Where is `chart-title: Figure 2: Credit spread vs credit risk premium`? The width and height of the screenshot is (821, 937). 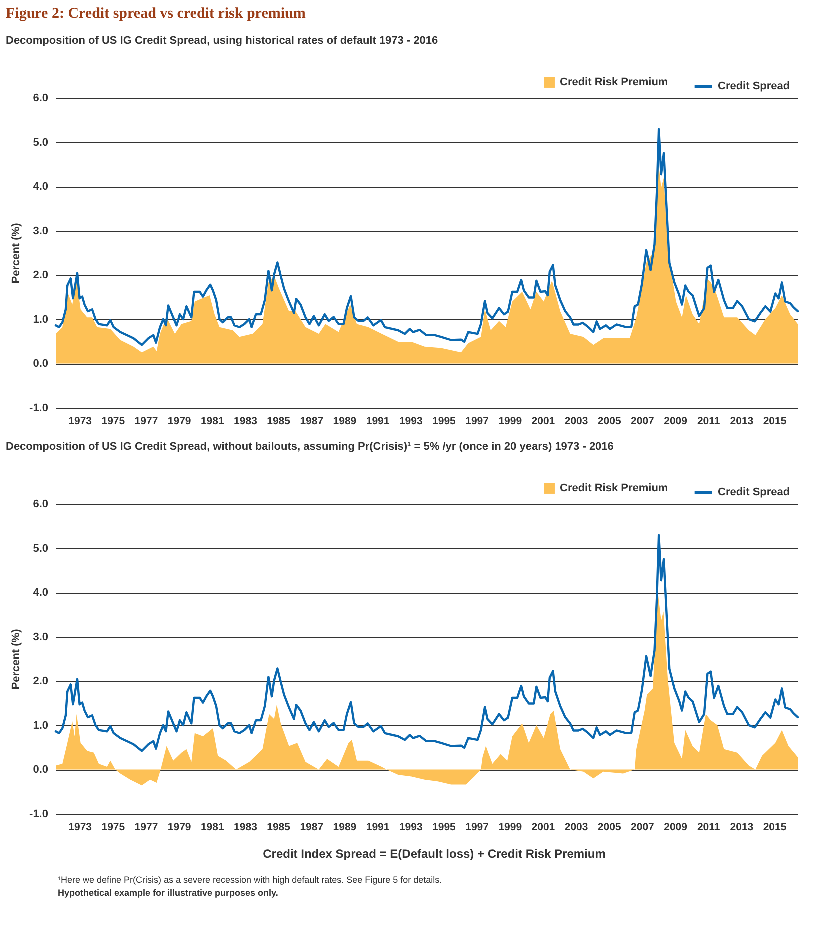
chart-title: Figure 2: Credit spread vs credit risk premium is located at coordinates (156, 14).